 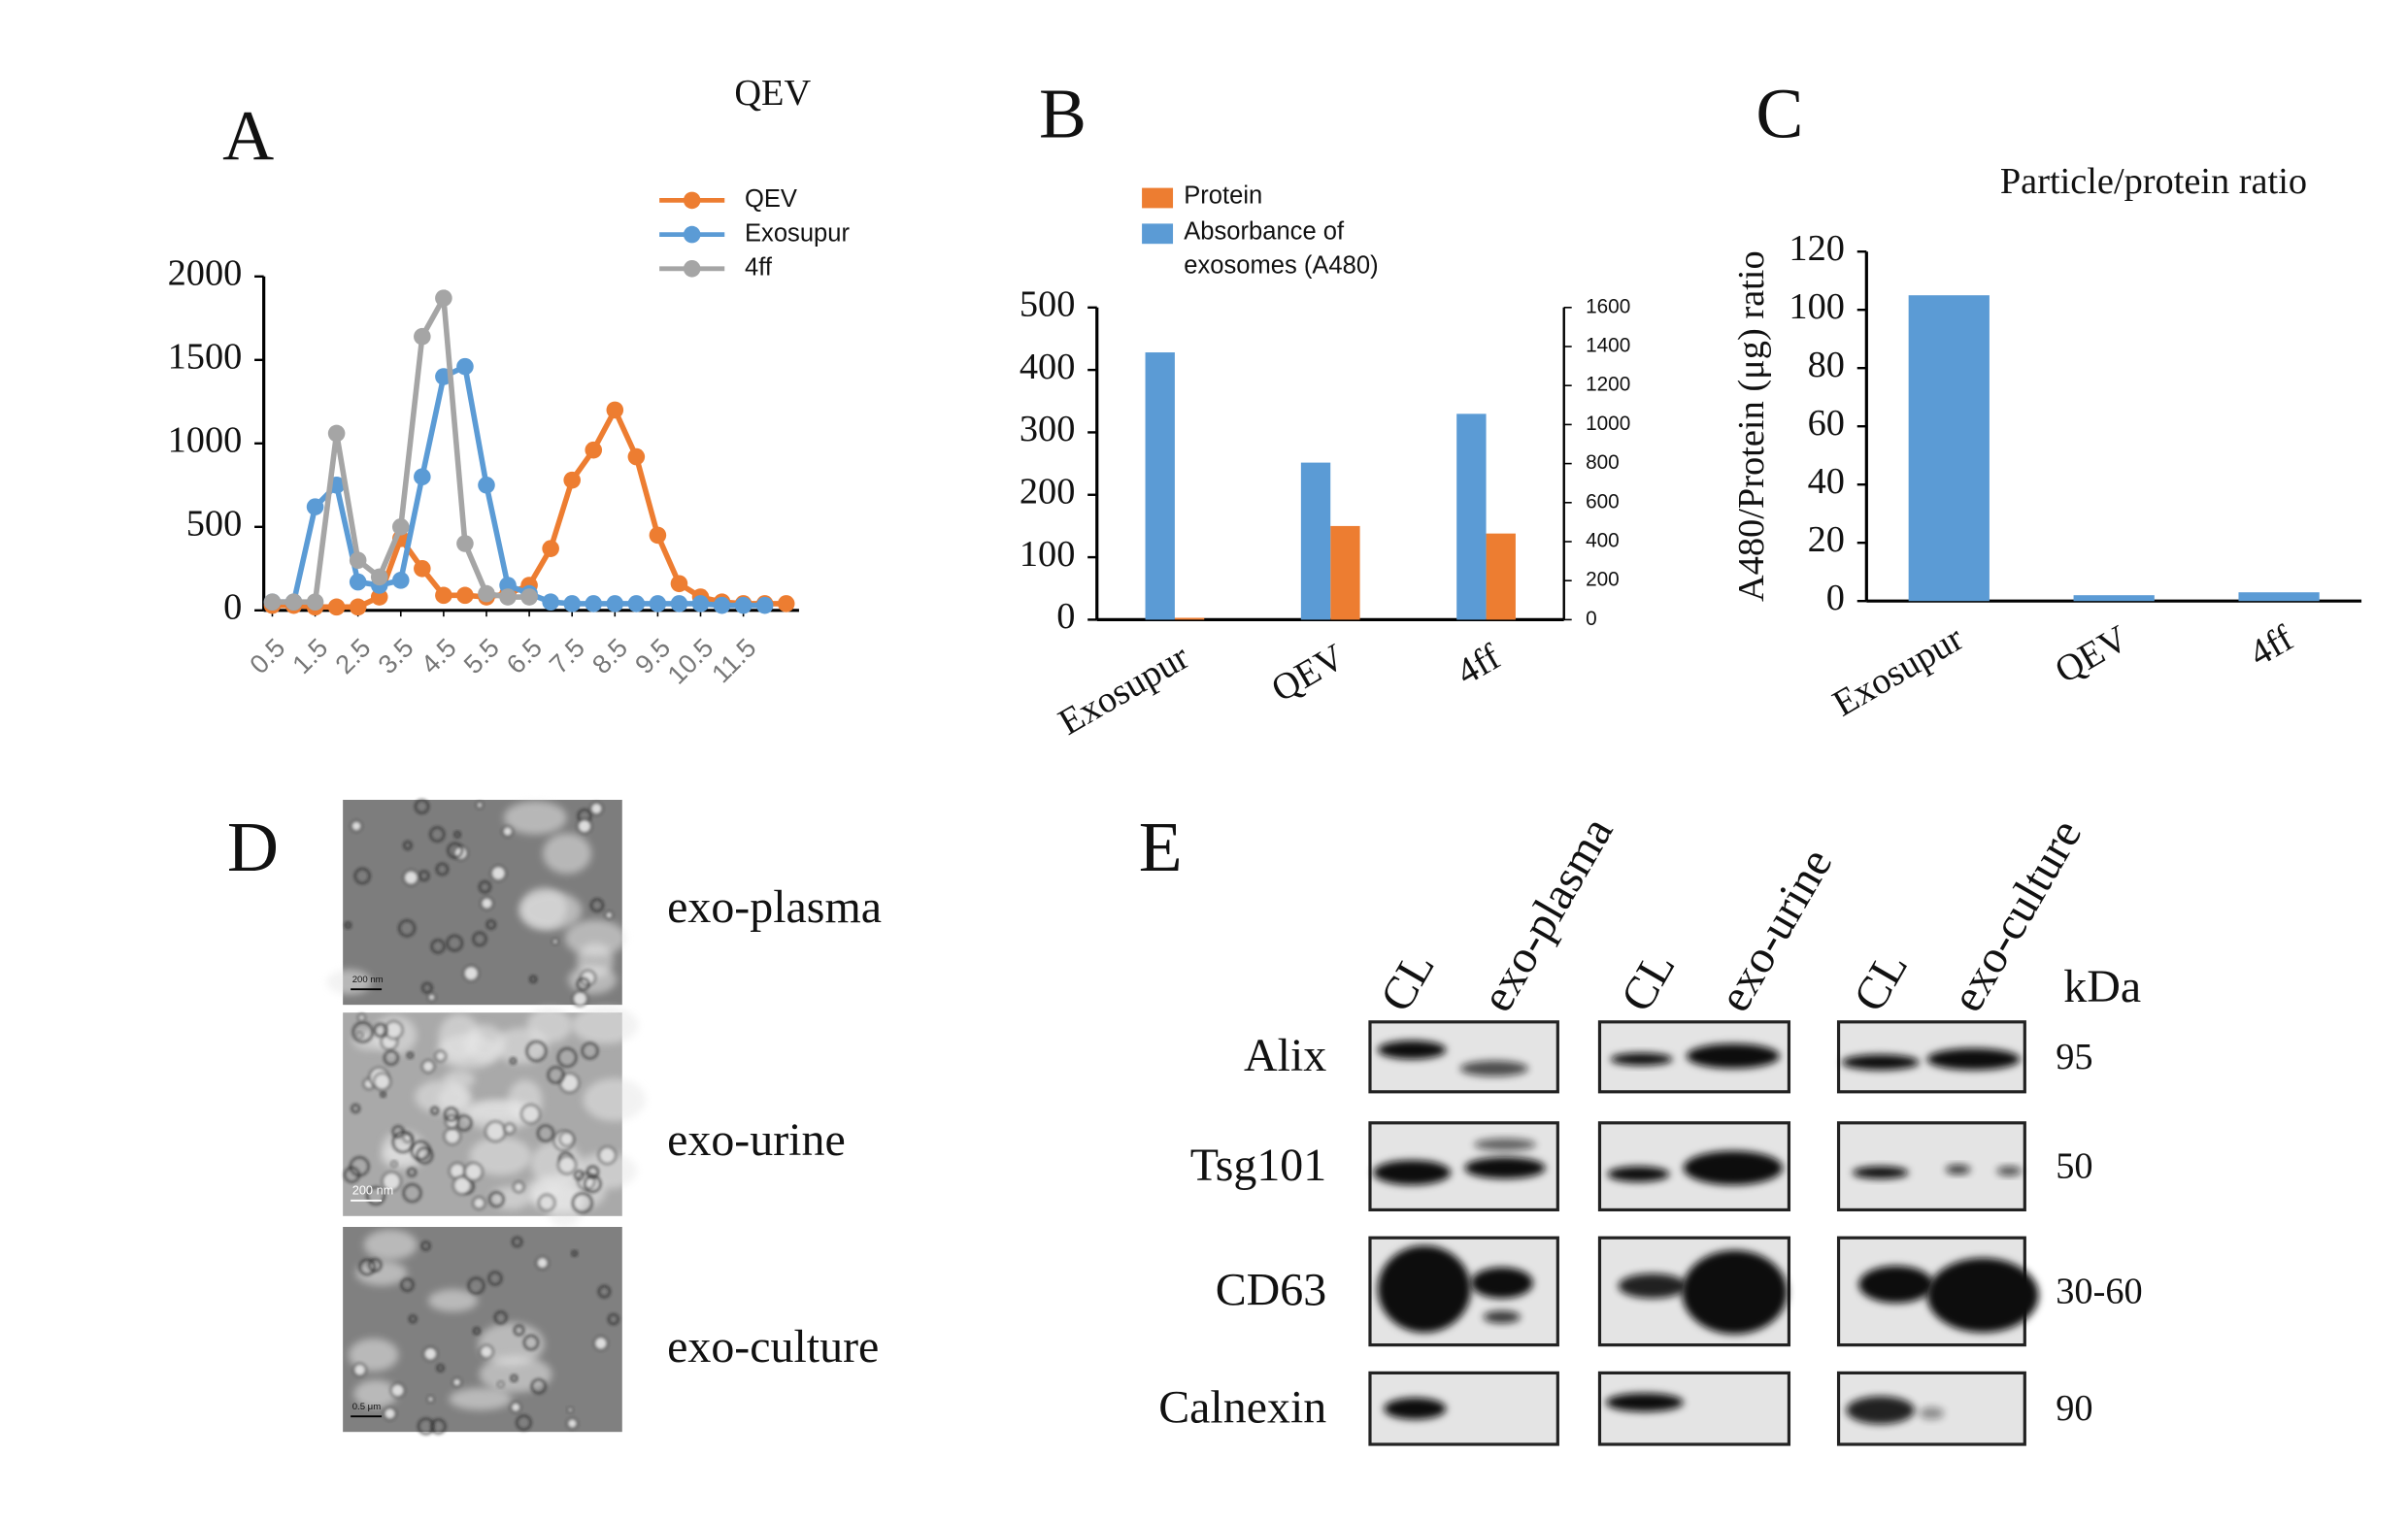 I want to click on y2-tick-label: 1600, so click(x=1608, y=306).